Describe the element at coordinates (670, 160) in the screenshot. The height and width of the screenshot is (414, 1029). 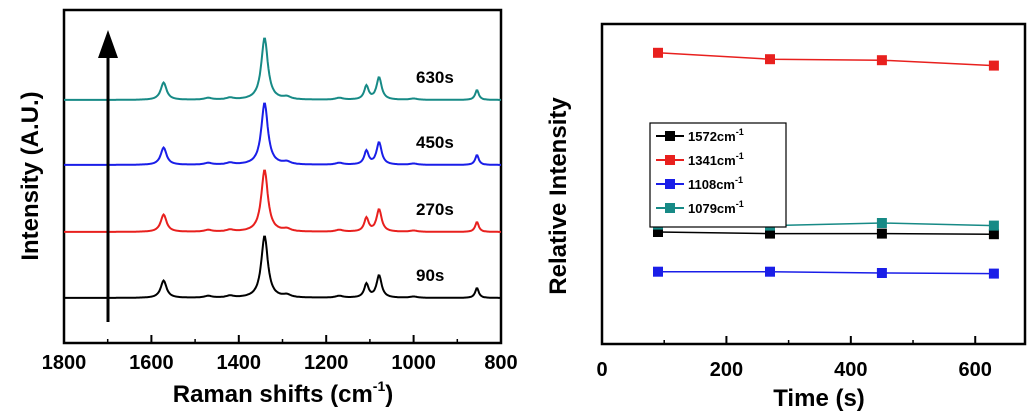
I see `legend-marker-1341cm` at that location.